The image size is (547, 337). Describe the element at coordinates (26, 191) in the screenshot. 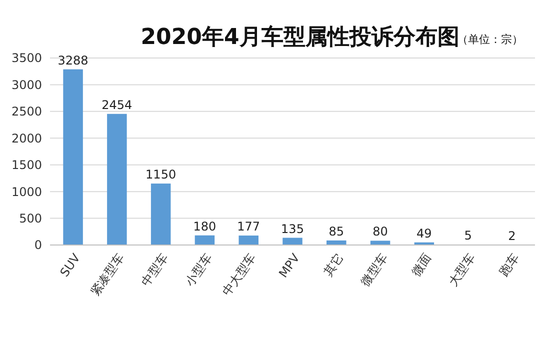

I see `y-tick-label: 1000` at that location.